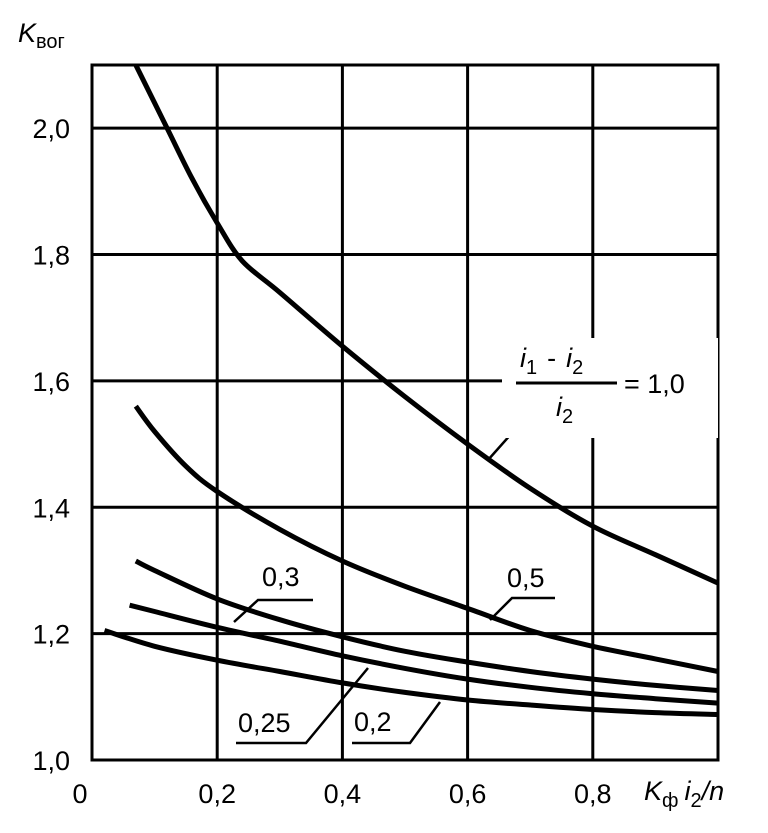  Describe the element at coordinates (51, 256) in the screenshot. I see `y-tick-label: 1,8` at that location.